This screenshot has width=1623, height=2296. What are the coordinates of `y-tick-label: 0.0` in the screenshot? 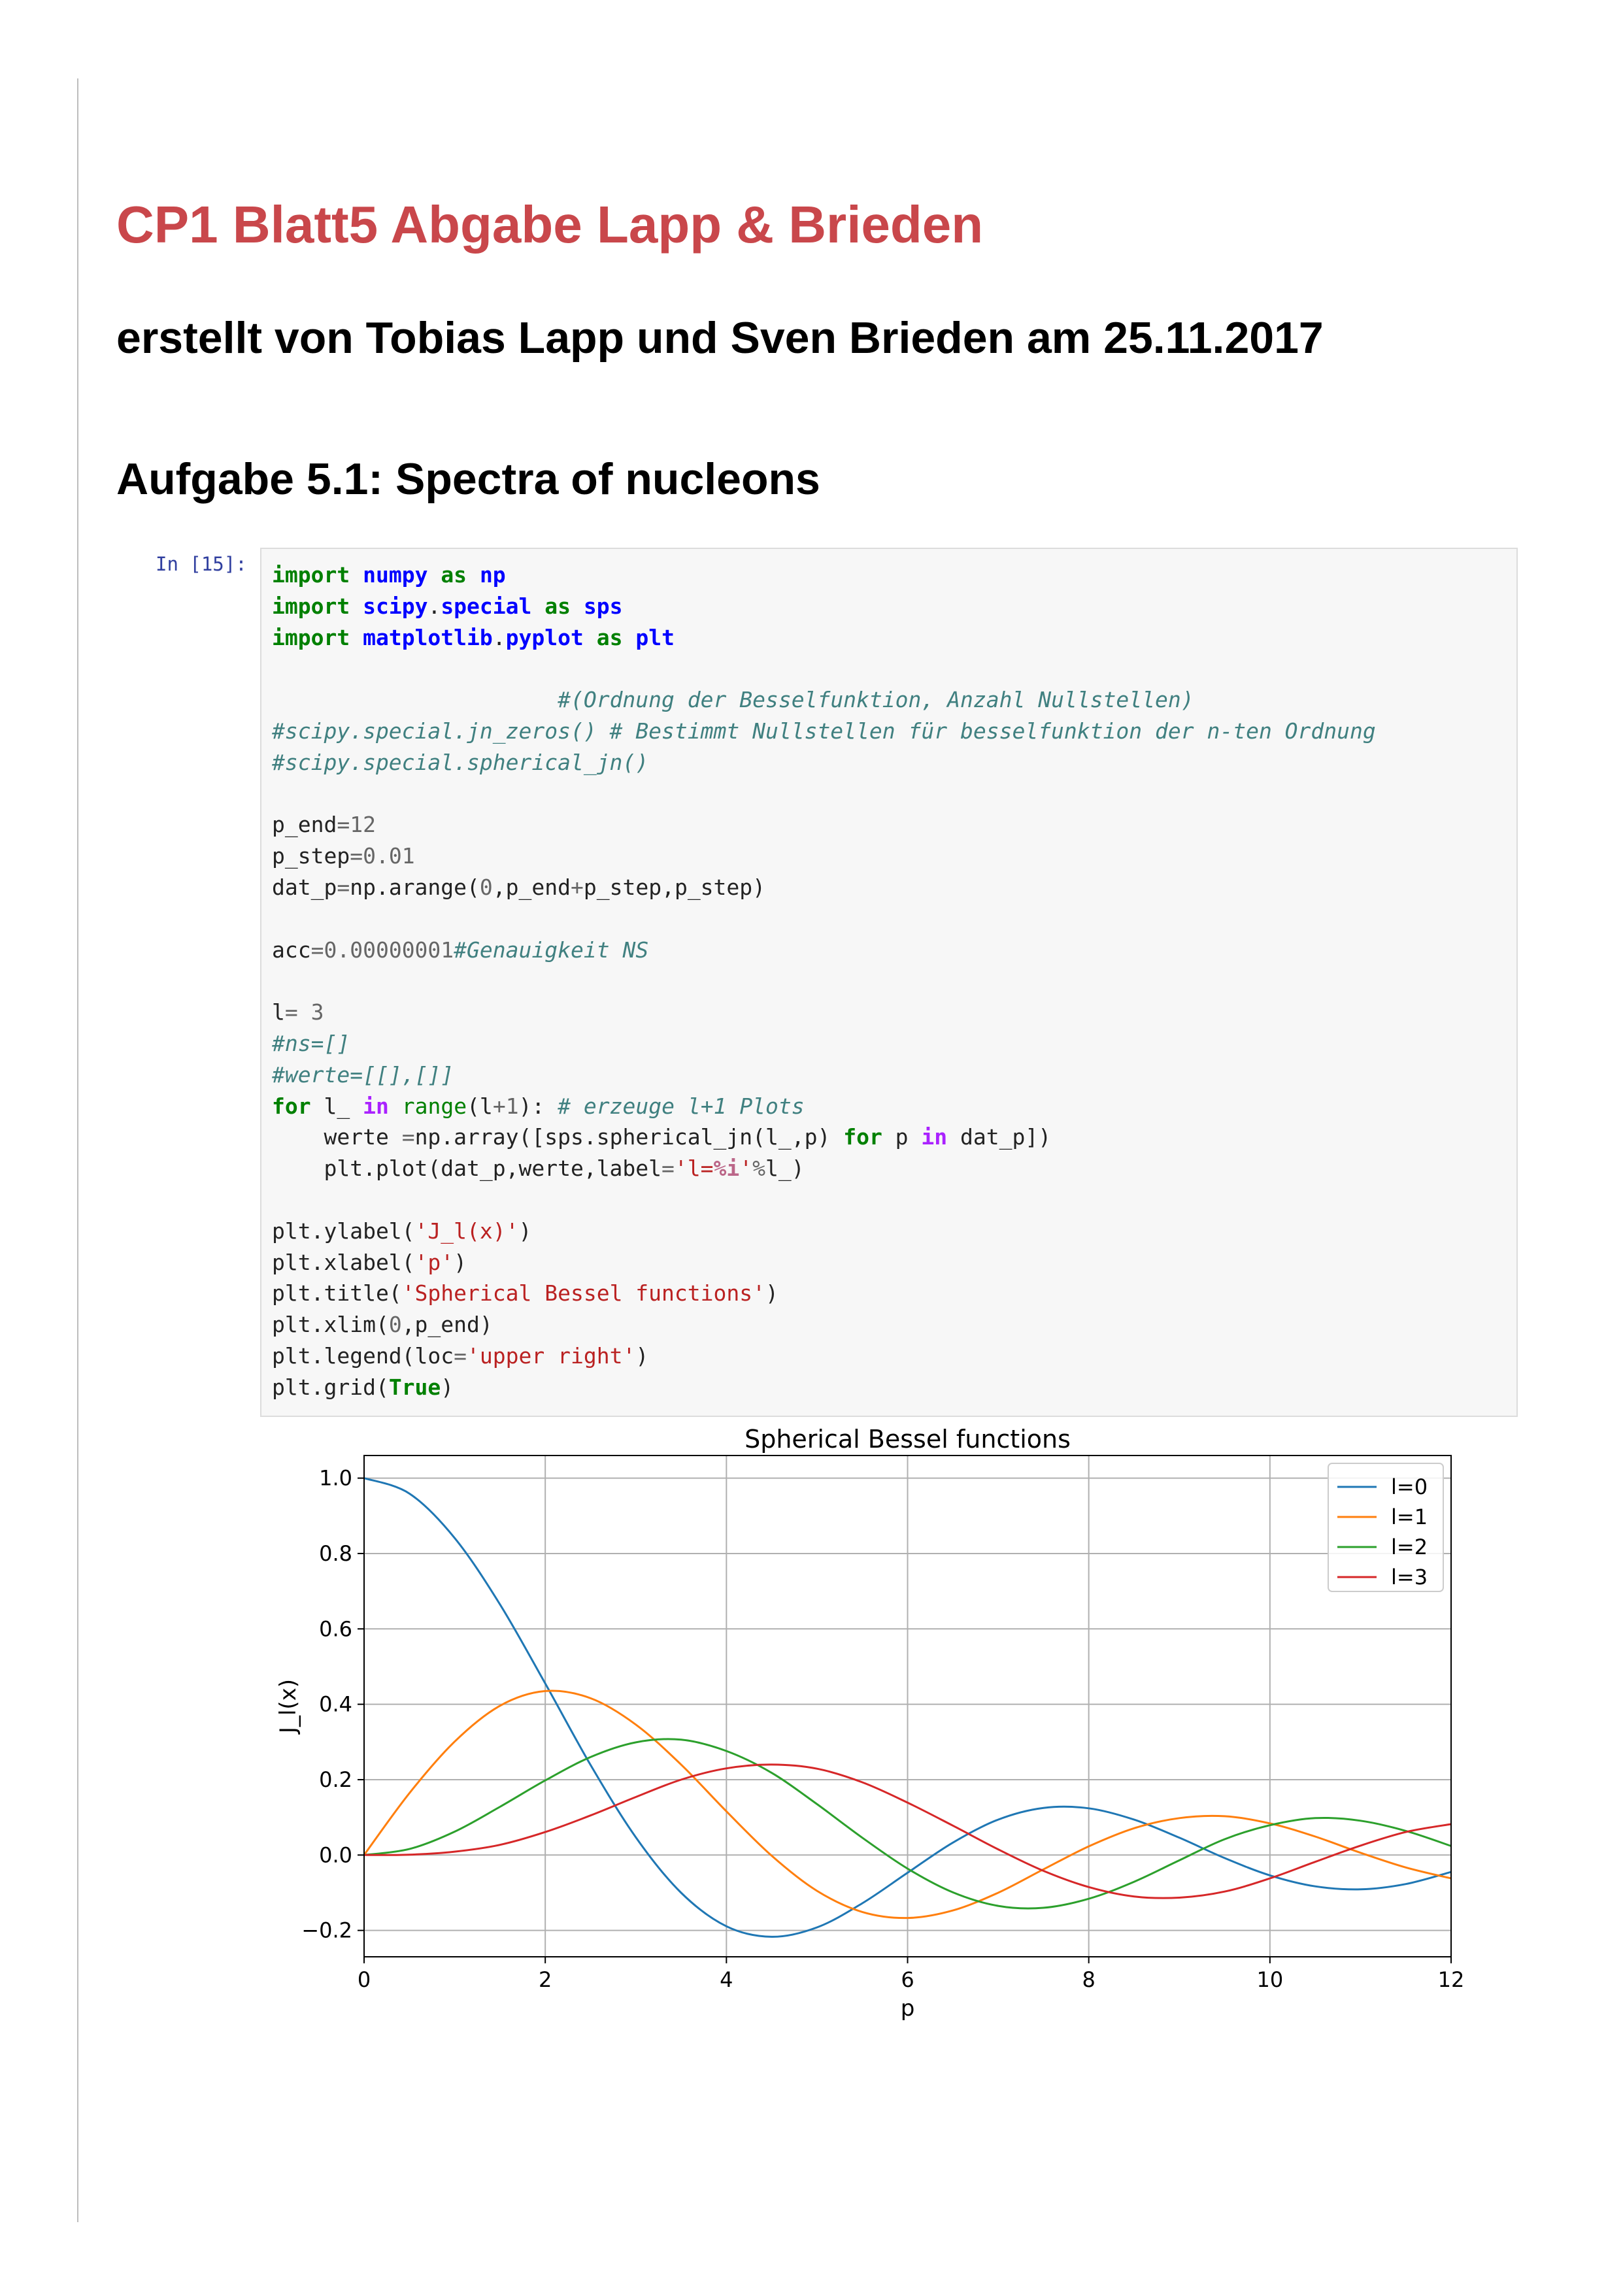 It's located at (335, 1854).